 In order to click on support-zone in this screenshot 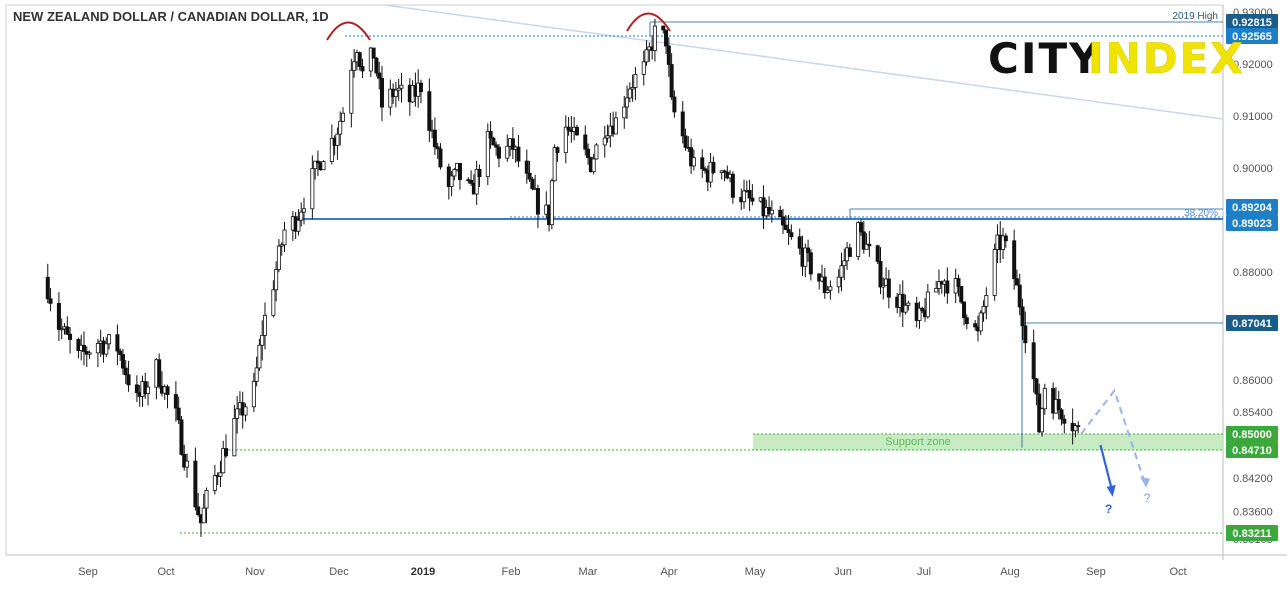, I will do `click(988, 442)`.